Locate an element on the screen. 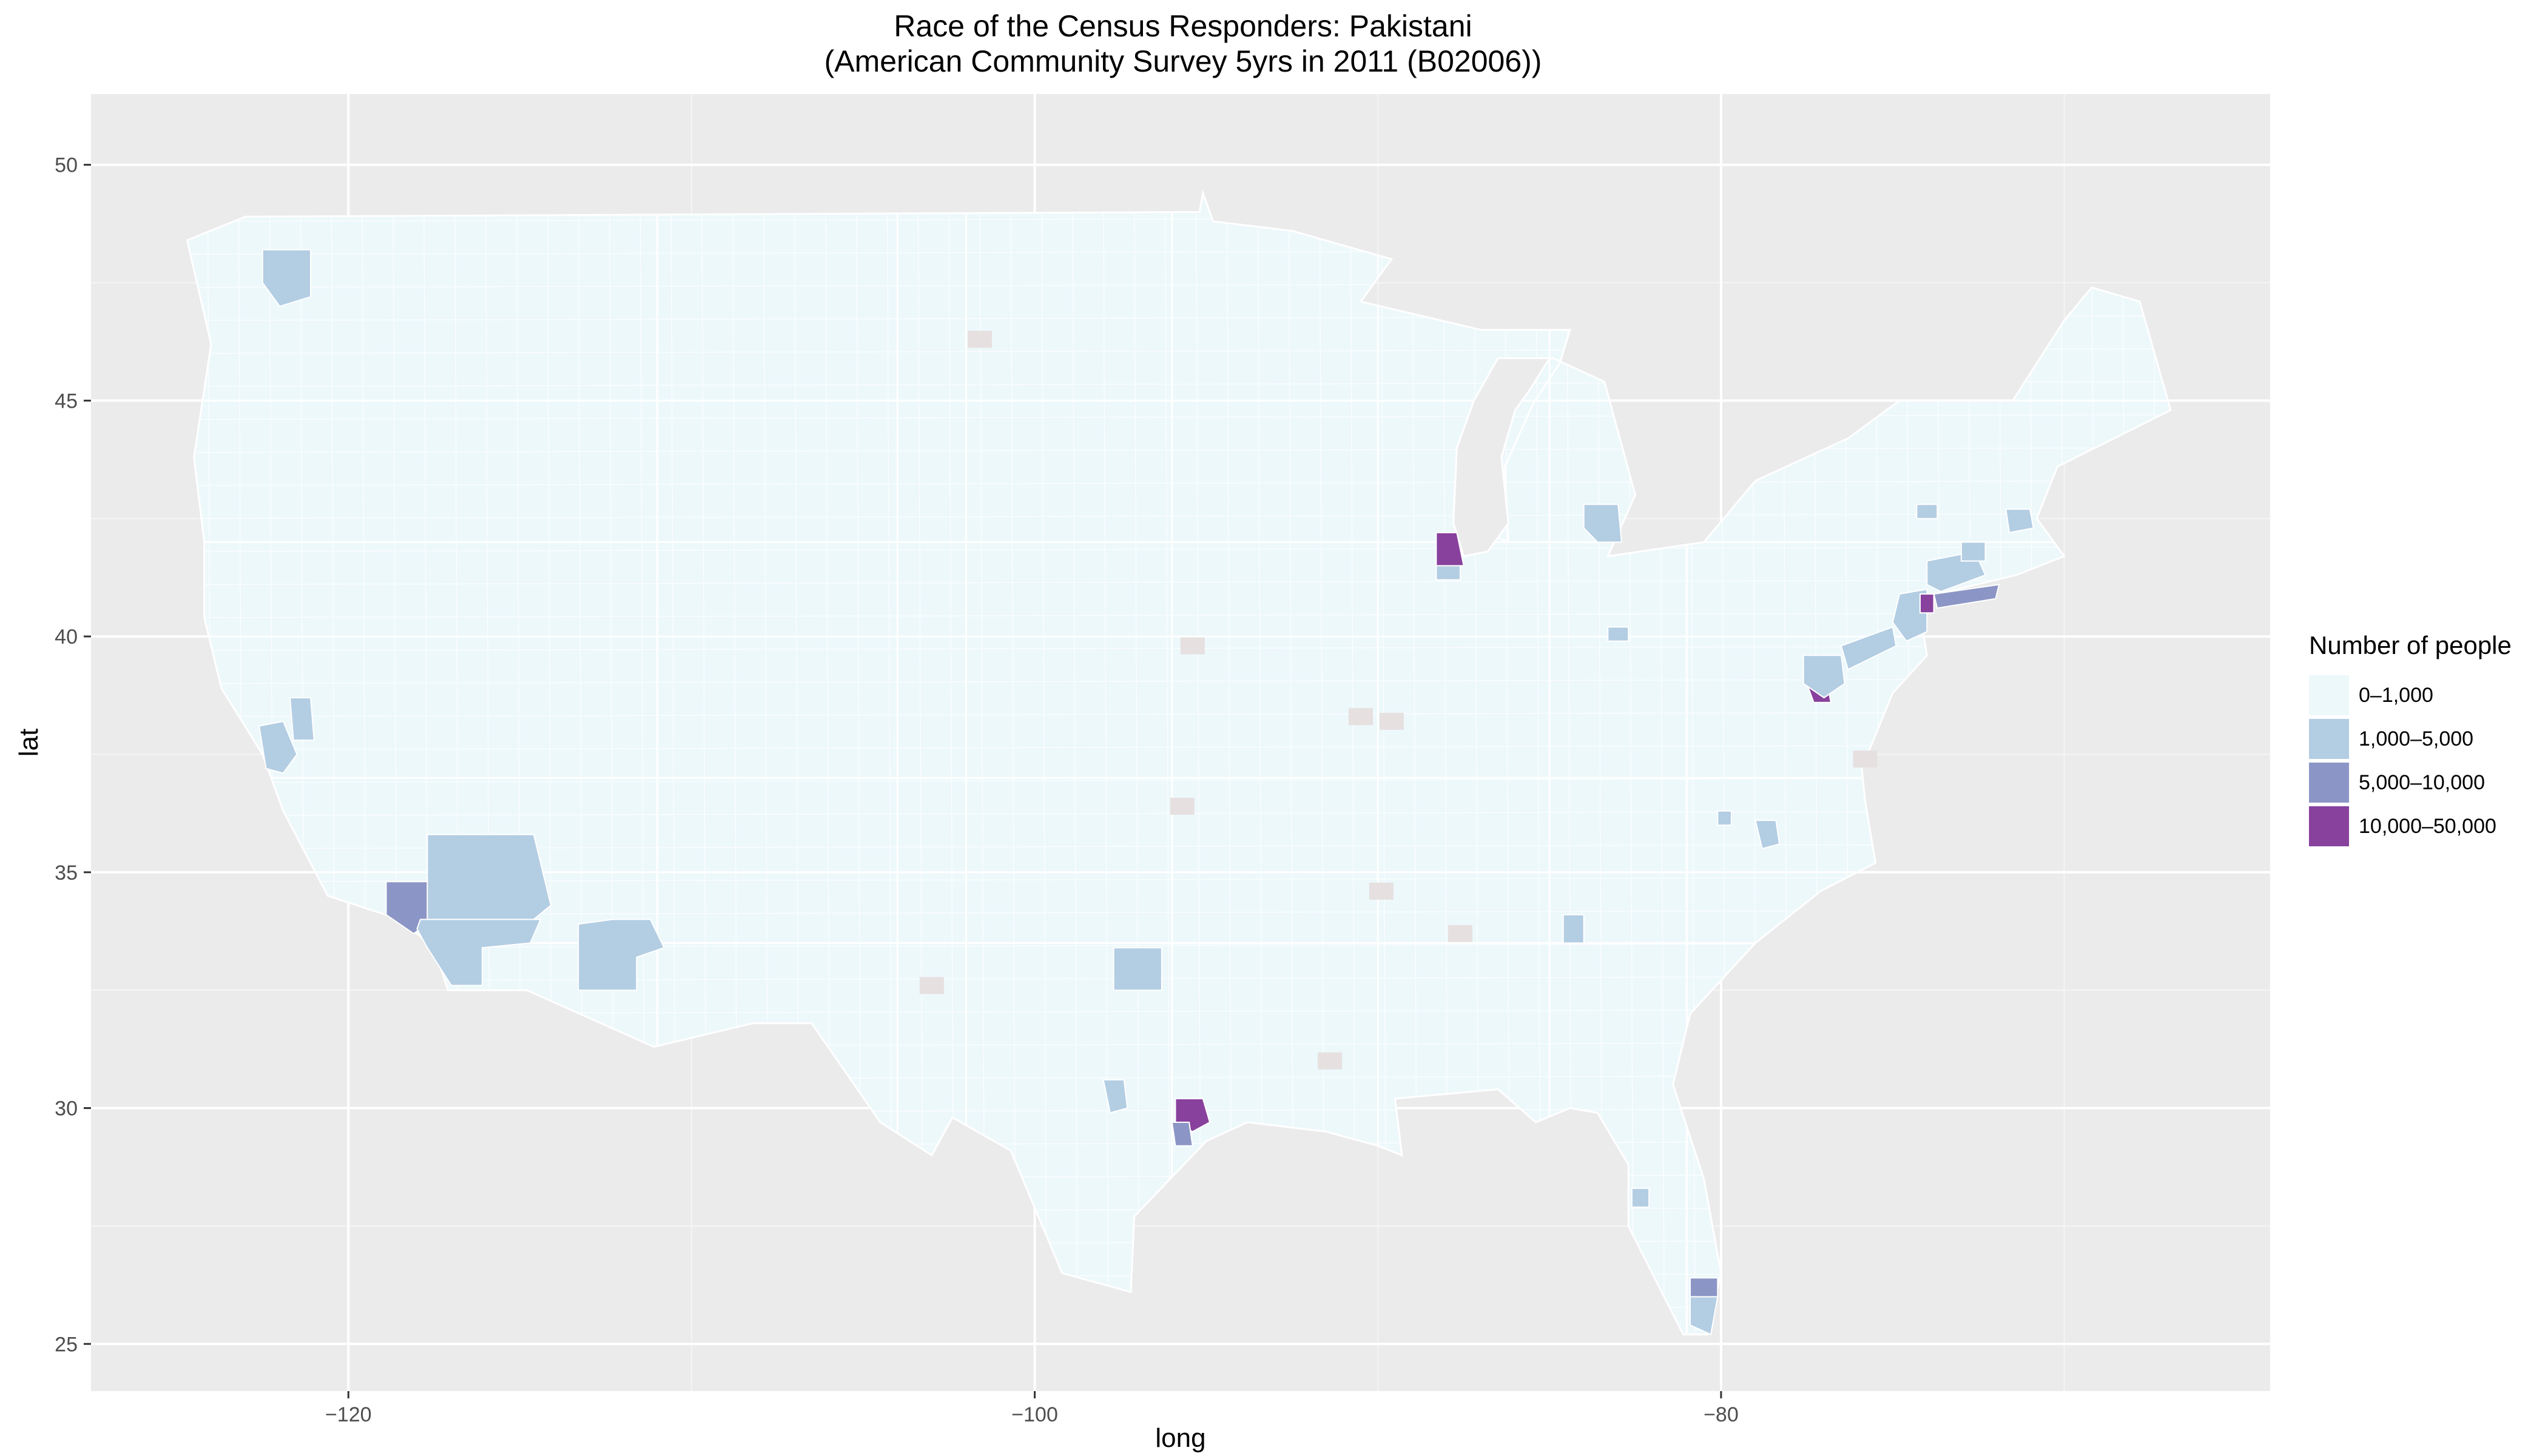 The width and height of the screenshot is (2548, 1456). y-tick-label: 25 is located at coordinates (66, 1344).